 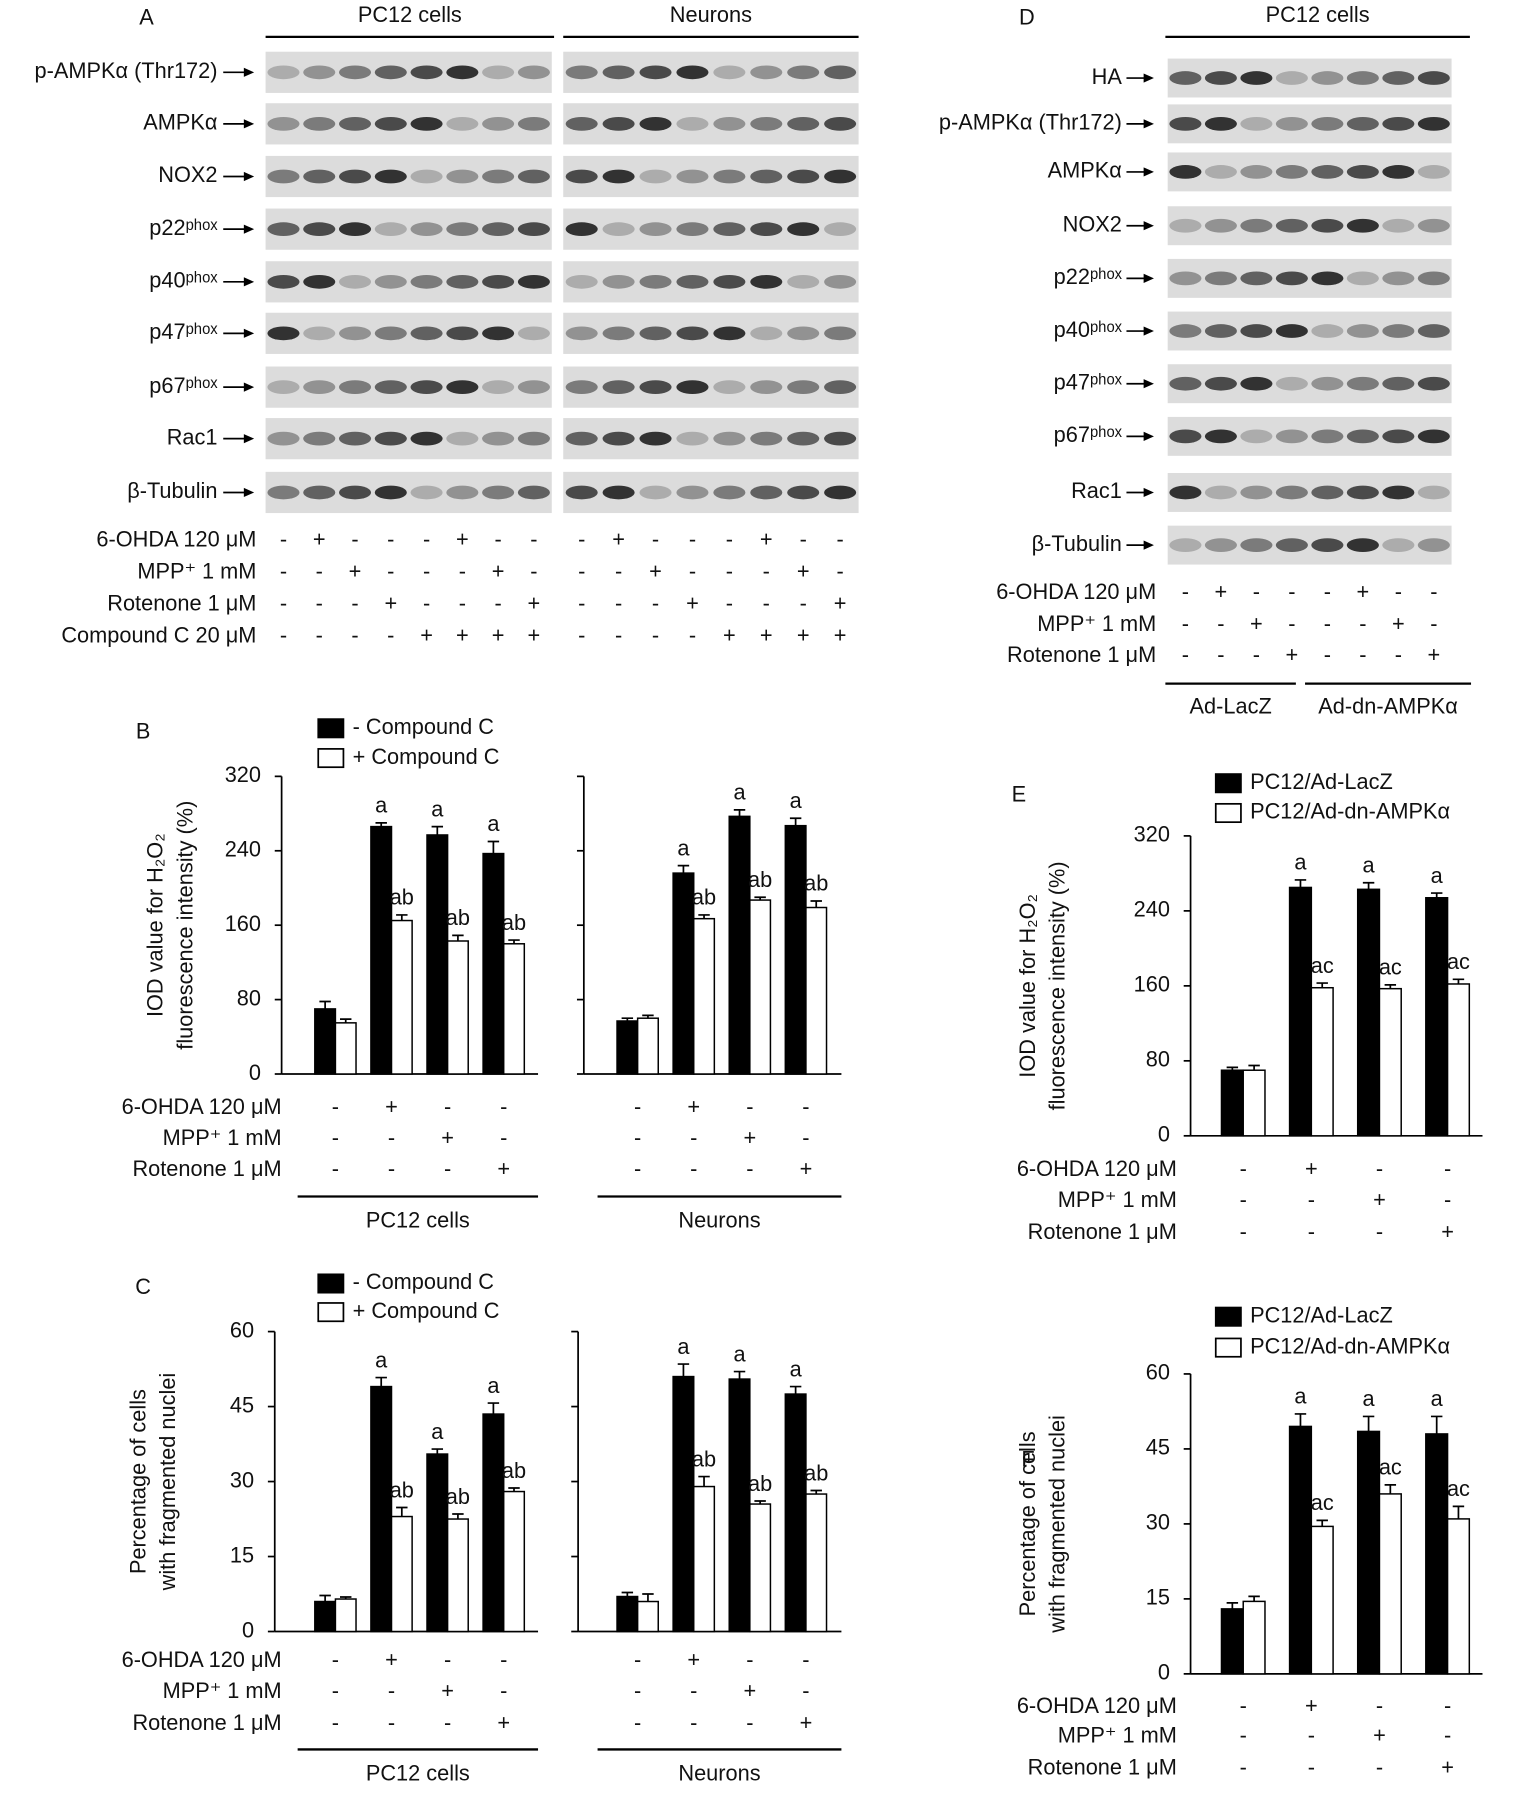 What do you see at coordinates (1107, 76) in the screenshot?
I see `protein-label: HA` at bounding box center [1107, 76].